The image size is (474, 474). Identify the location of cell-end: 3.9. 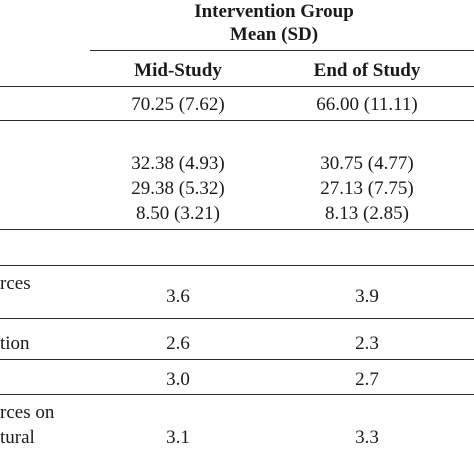
(367, 296).